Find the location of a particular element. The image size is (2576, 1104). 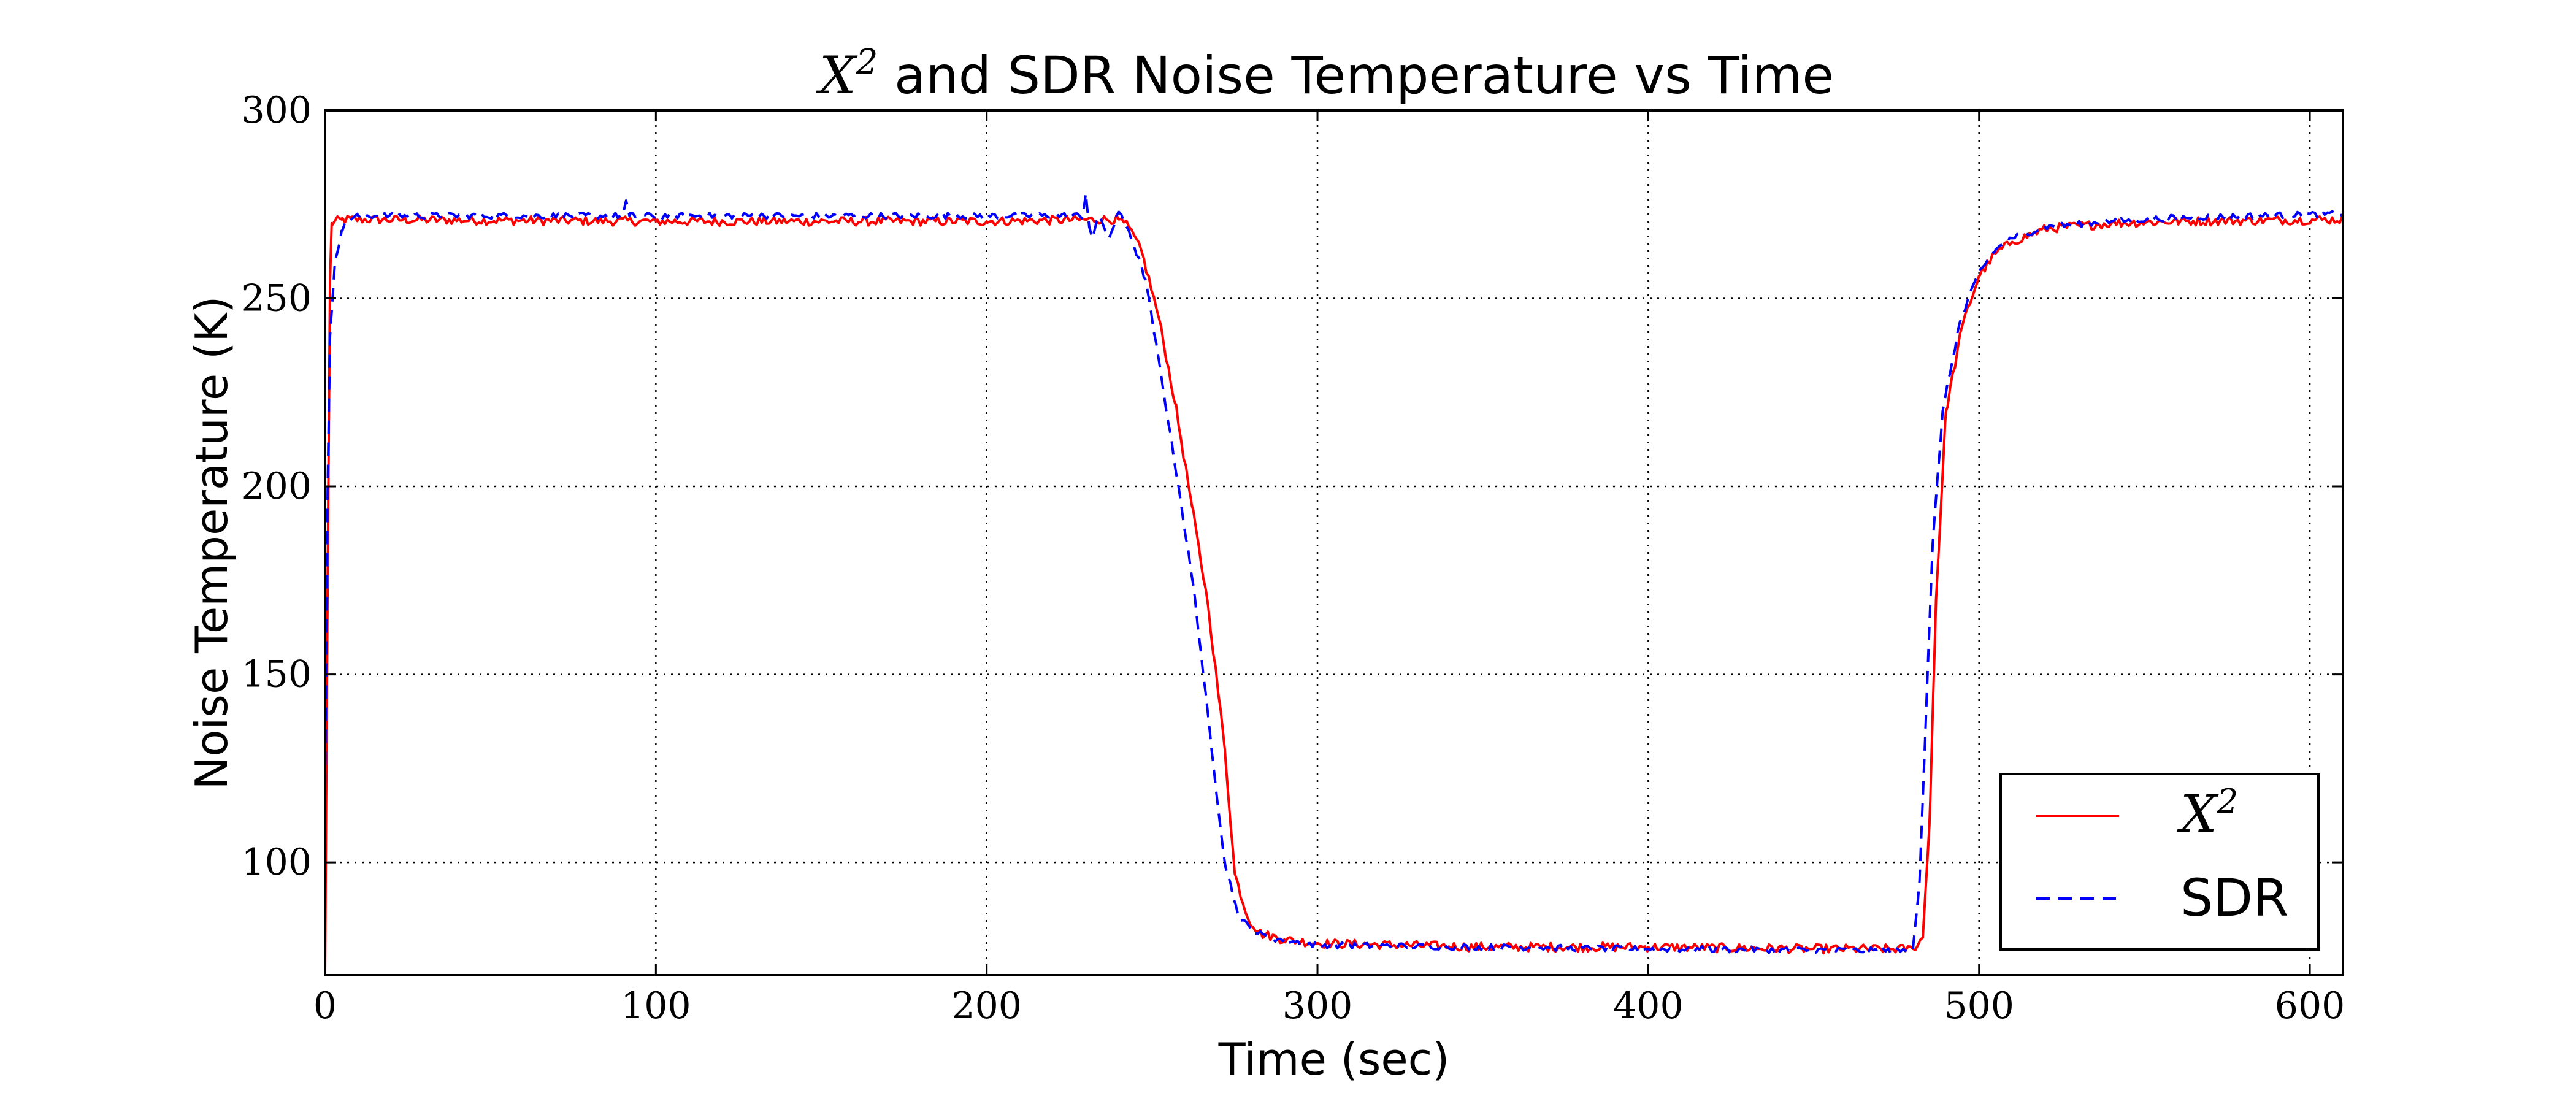

legend-label-sdr: SDR is located at coordinates (2234, 898).